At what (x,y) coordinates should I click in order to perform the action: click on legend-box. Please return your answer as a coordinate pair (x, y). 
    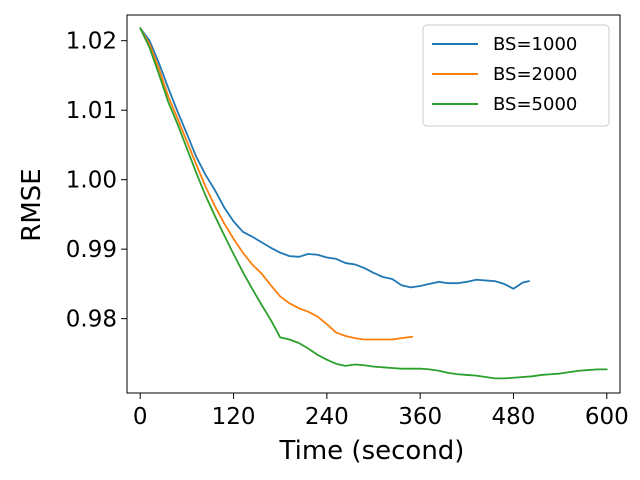
    Looking at the image, I should click on (516, 75).